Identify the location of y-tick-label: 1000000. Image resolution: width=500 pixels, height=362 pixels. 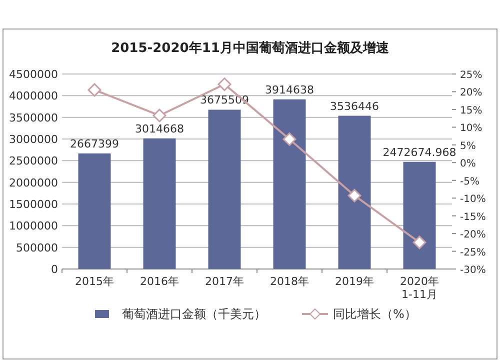
(33, 226).